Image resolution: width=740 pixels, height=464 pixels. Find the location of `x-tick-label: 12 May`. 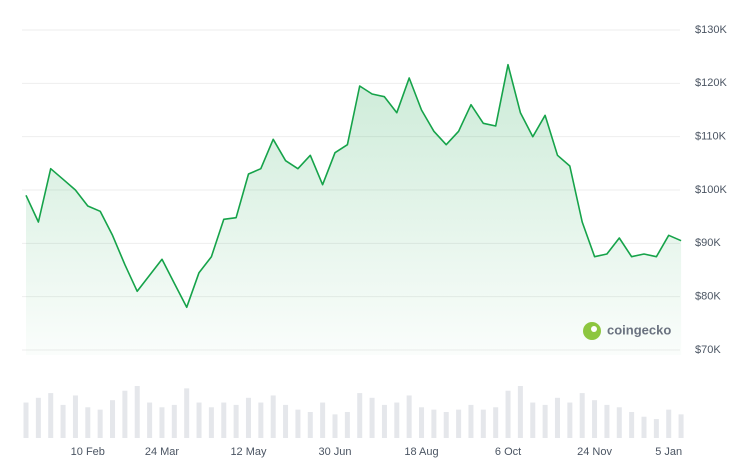

x-tick-label: 12 May is located at coordinates (248, 452).